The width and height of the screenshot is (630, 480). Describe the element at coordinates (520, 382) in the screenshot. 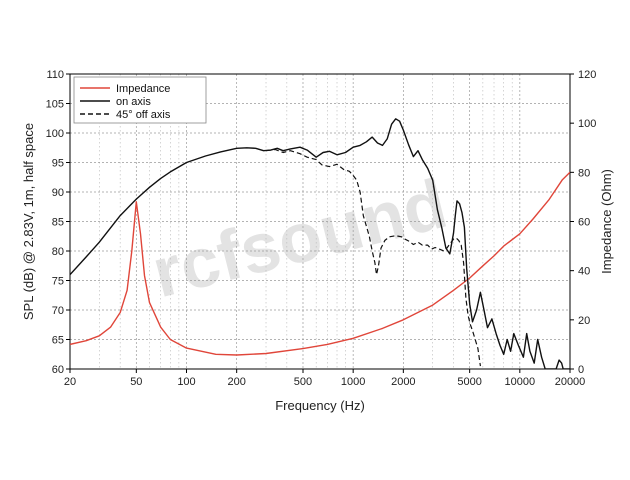

I see `x-tick-label: 10000` at that location.